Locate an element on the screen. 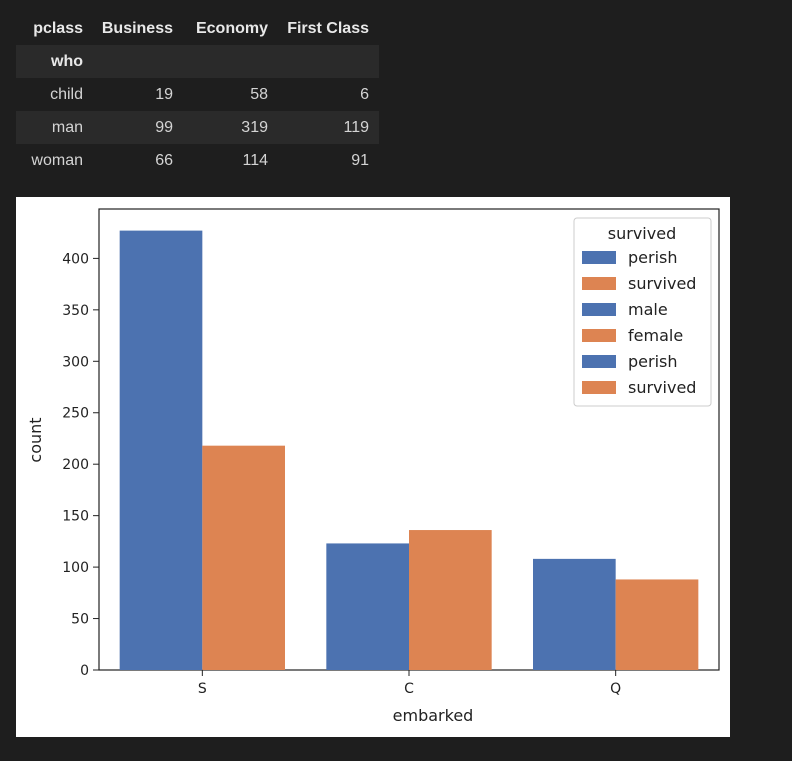 The width and height of the screenshot is (792, 761). column-header: First Class is located at coordinates (328, 28).